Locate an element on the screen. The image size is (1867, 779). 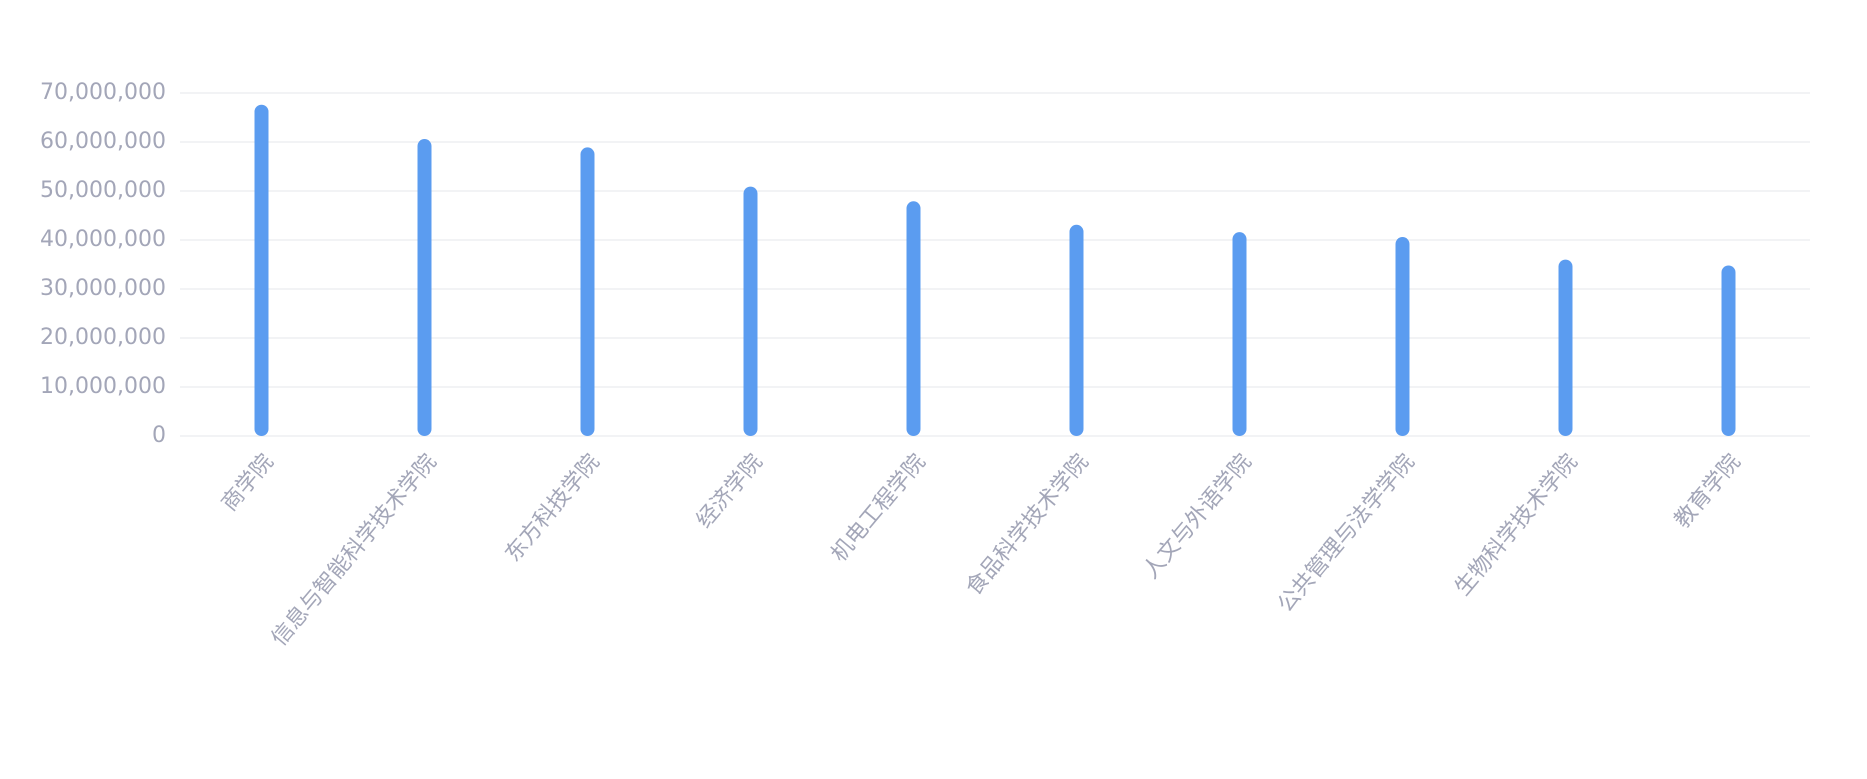
y-tick-label: 20,000,000 is located at coordinates (103, 337).